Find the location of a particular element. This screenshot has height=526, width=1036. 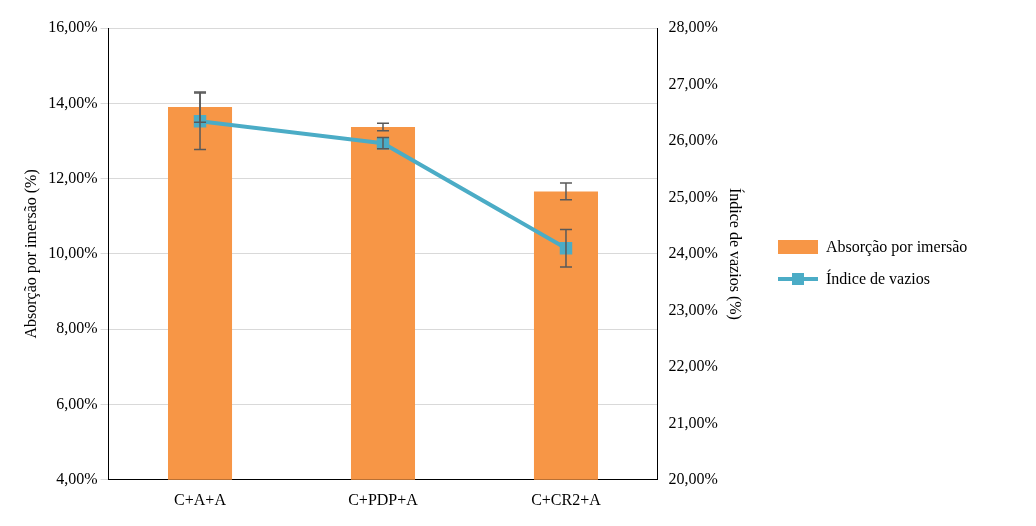

y2-tick-label: 20,00% is located at coordinates (693, 478).